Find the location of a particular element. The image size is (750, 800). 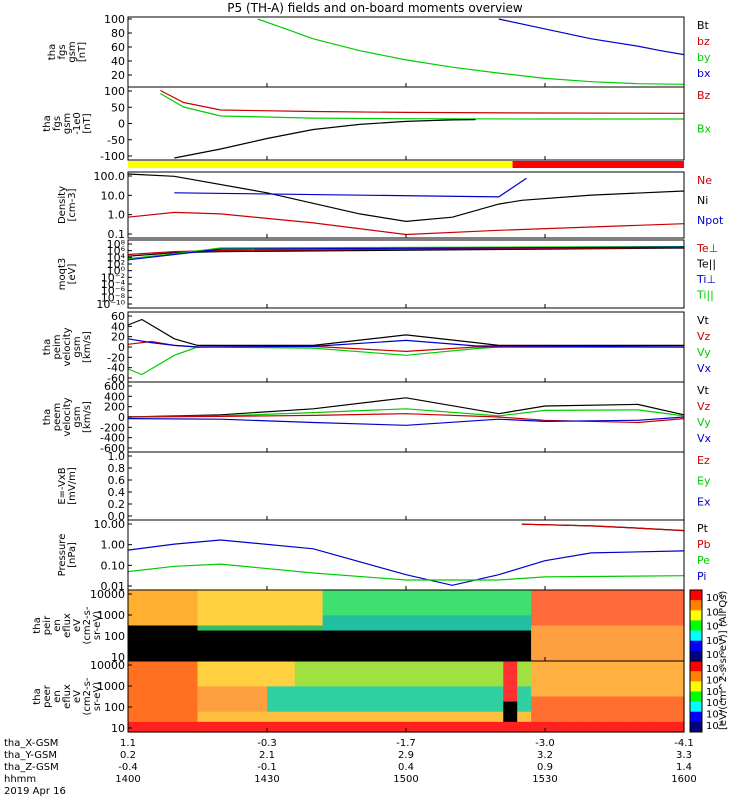

y-axis-label: tha is located at coordinates (52, 52).